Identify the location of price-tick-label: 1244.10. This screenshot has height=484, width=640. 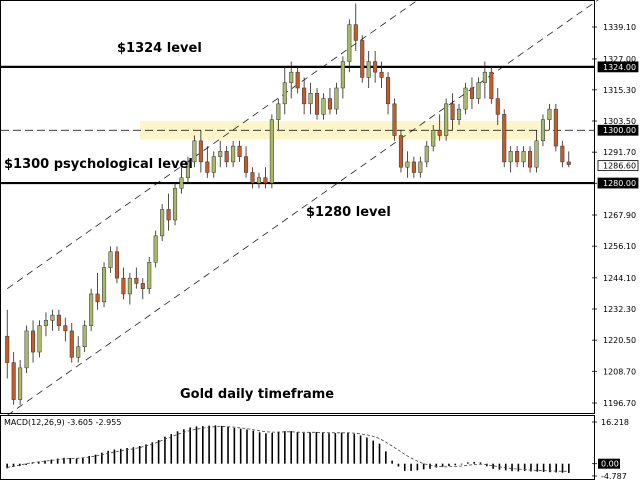
(619, 278).